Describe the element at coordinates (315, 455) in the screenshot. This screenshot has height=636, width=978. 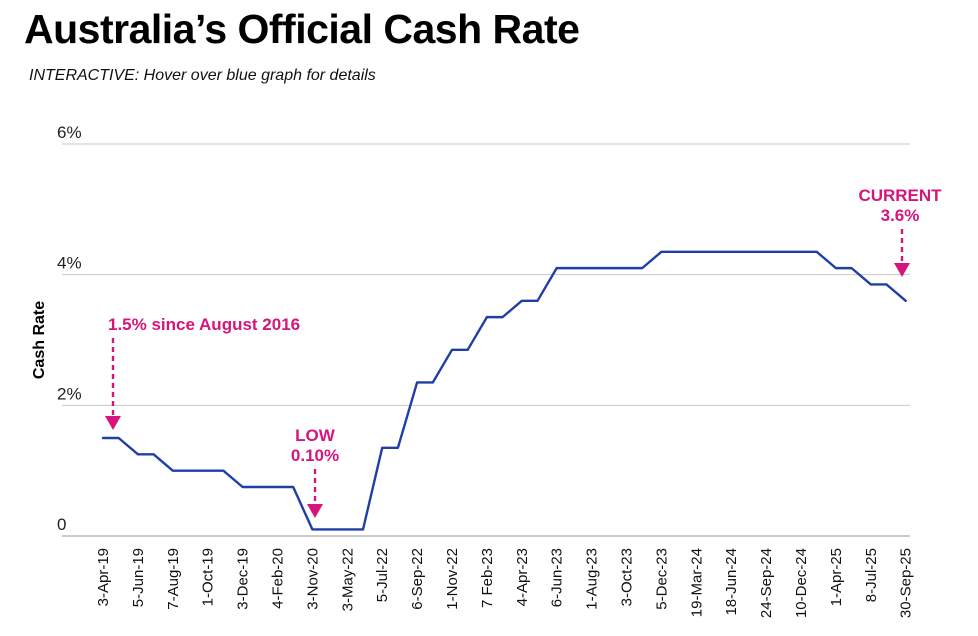
I see `annotation-label: 0.10%` at that location.